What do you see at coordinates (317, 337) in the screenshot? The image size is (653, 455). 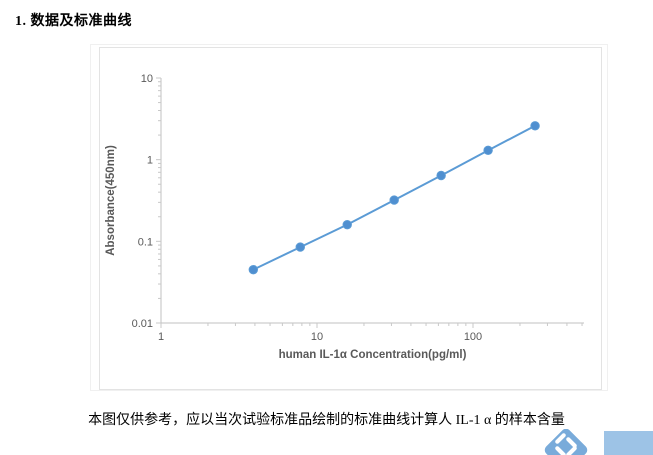 I see `x-tick-label: 10` at bounding box center [317, 337].